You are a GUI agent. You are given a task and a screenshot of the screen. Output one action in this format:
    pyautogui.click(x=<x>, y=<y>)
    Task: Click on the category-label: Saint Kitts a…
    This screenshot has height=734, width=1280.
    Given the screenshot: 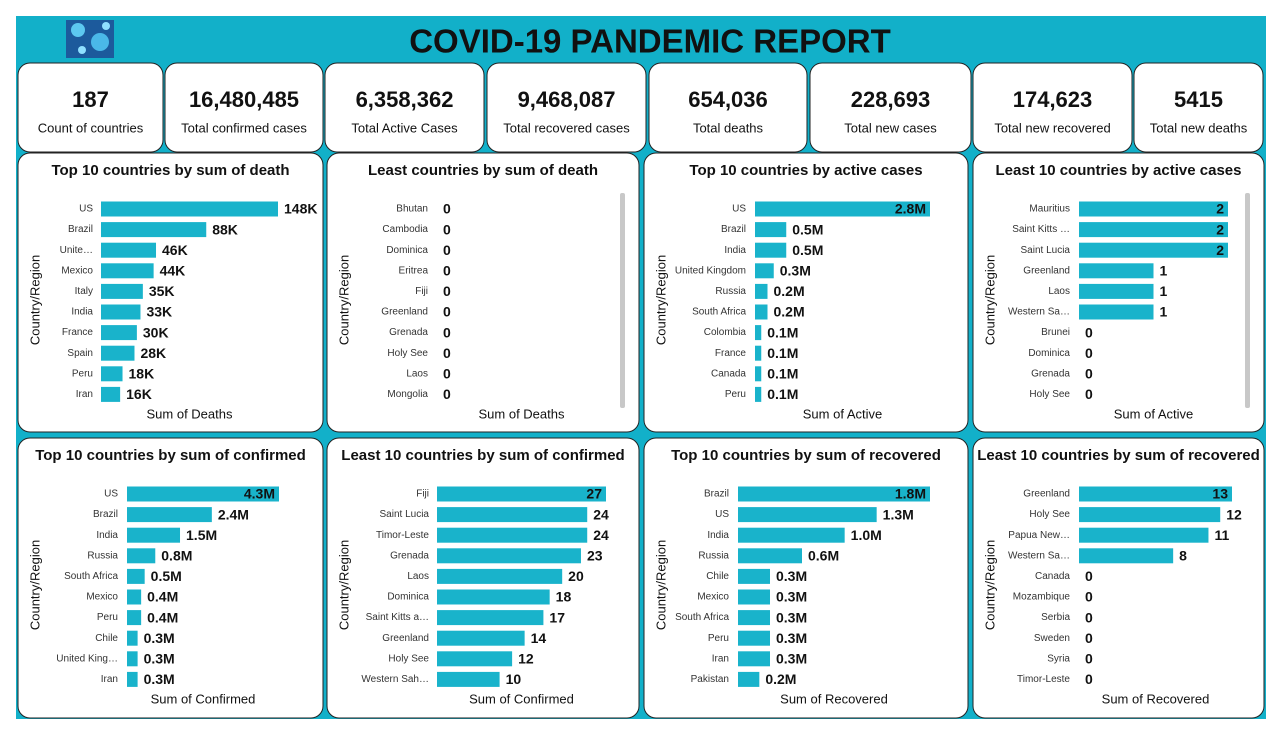 What is the action you would take?
    pyautogui.click(x=397, y=617)
    